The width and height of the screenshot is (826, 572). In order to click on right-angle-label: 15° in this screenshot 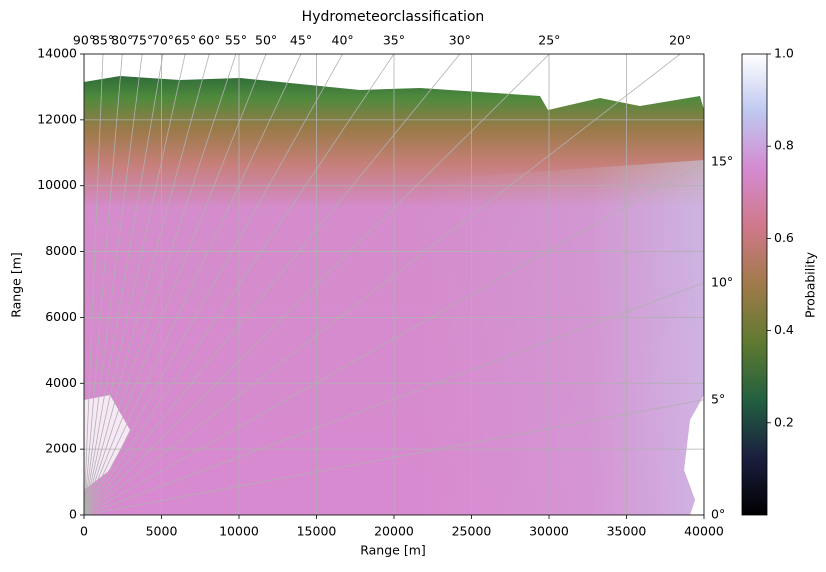, I will do `click(722, 161)`.